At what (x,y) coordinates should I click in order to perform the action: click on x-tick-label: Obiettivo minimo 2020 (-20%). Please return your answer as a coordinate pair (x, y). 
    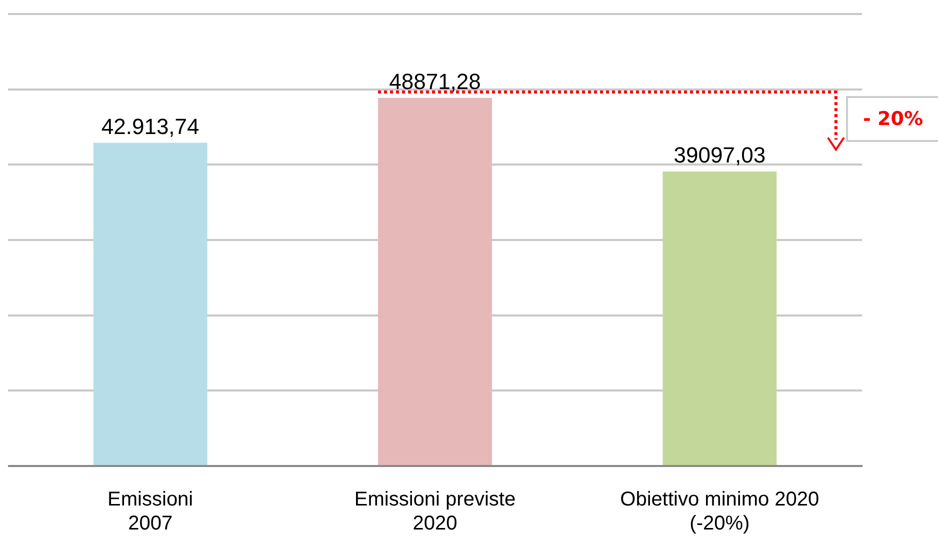
    Looking at the image, I should click on (720, 511).